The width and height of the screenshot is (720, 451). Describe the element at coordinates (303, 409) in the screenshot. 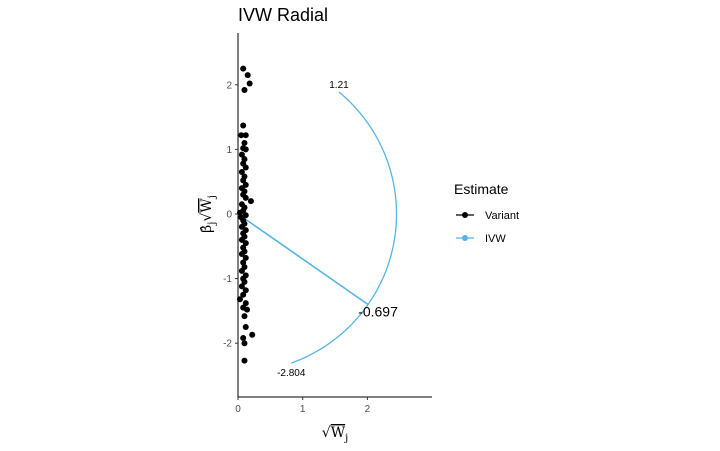

I see `x-tick-label: 1` at that location.